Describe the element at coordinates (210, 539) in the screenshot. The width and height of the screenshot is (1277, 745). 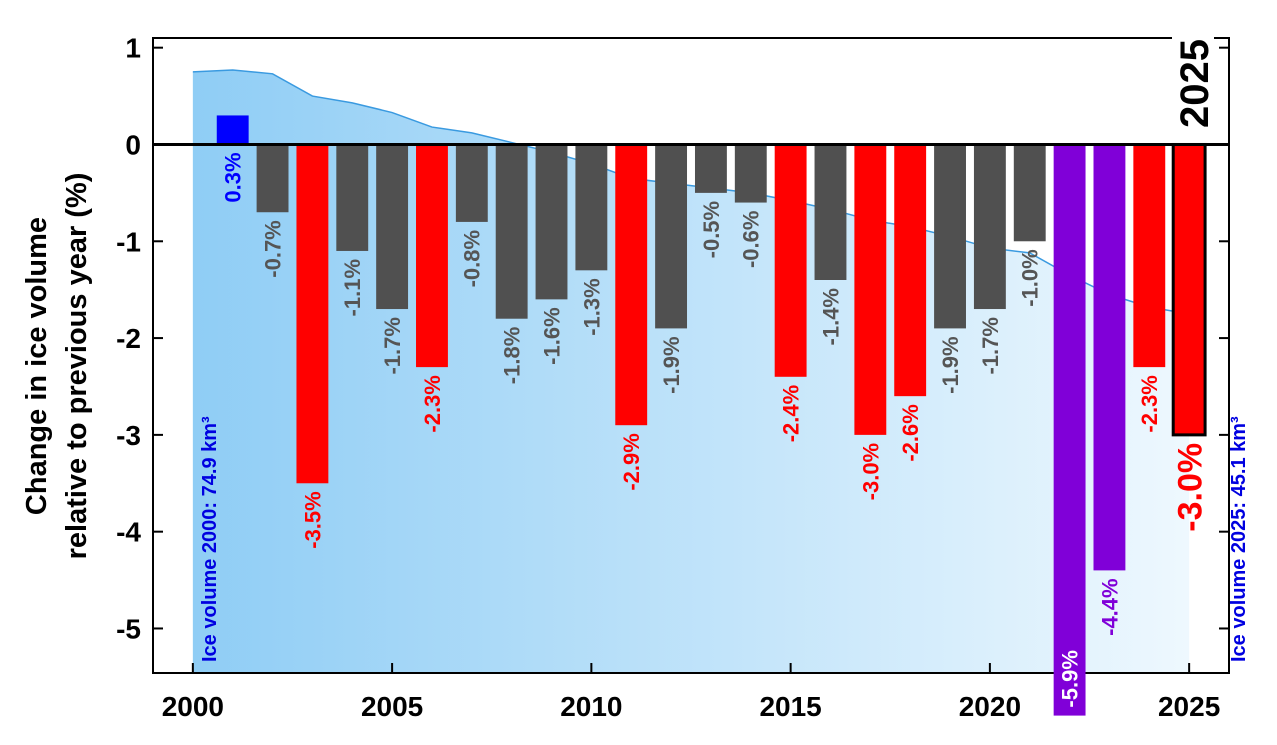
I see `volume-note: Ice volume 2000: 74.9 km³` at that location.